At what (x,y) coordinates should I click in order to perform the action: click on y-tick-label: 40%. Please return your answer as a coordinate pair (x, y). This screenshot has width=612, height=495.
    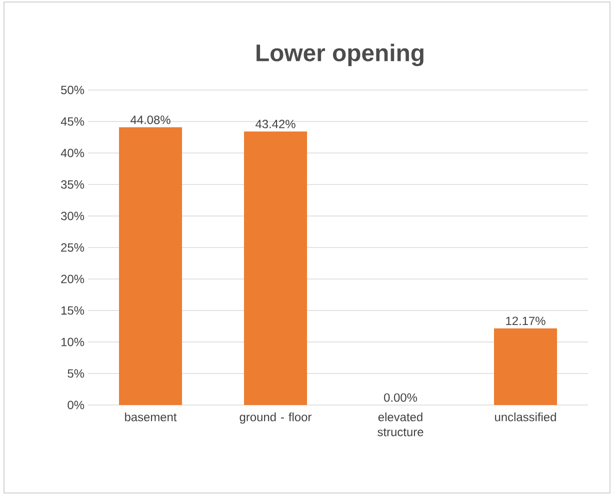
    Looking at the image, I should click on (72, 153).